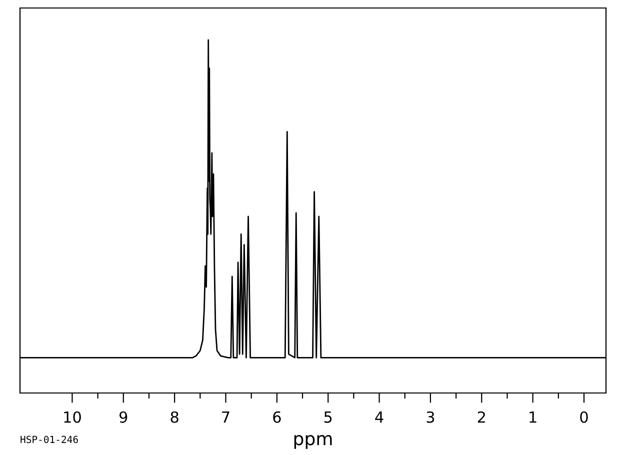 The image size is (620, 455). I want to click on x-tick-label: 4, so click(379, 417).